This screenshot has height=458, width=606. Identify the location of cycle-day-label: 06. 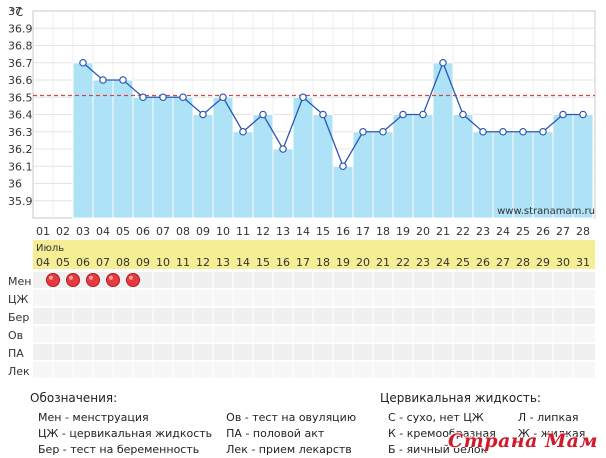
(143, 231).